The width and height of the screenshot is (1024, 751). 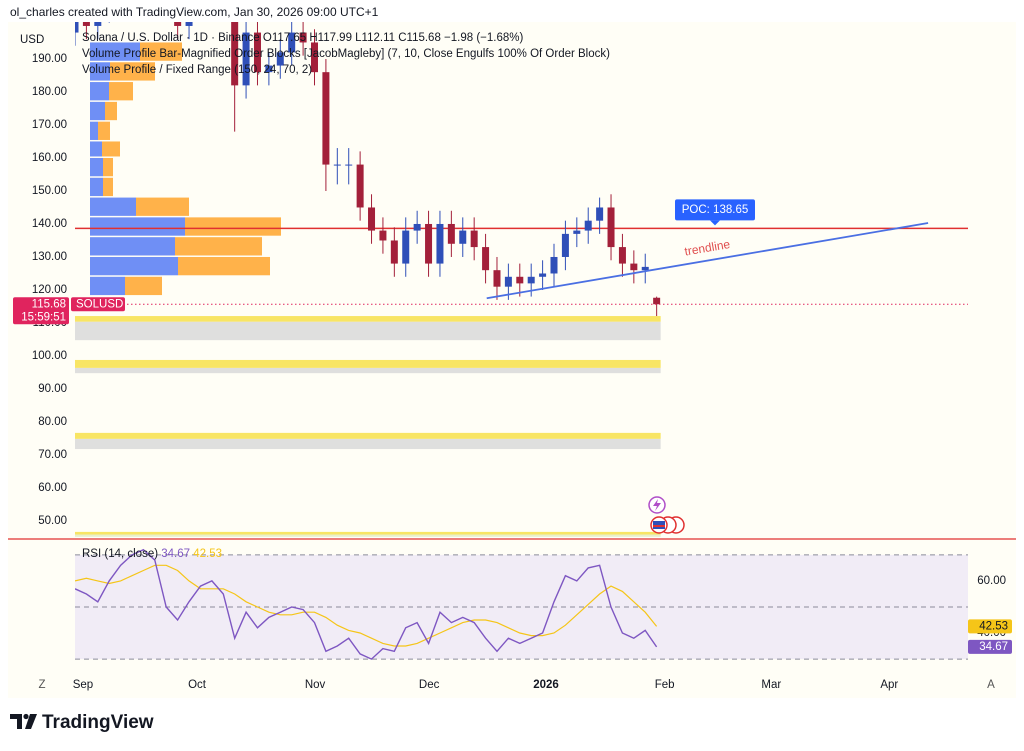 I want to click on y-tick-label: 80.00, so click(x=52, y=422).